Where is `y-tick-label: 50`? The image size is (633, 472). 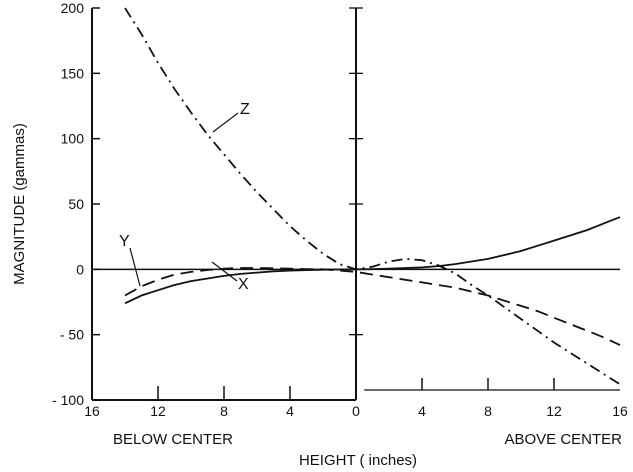
y-tick-label: 50 is located at coordinates (76, 204).